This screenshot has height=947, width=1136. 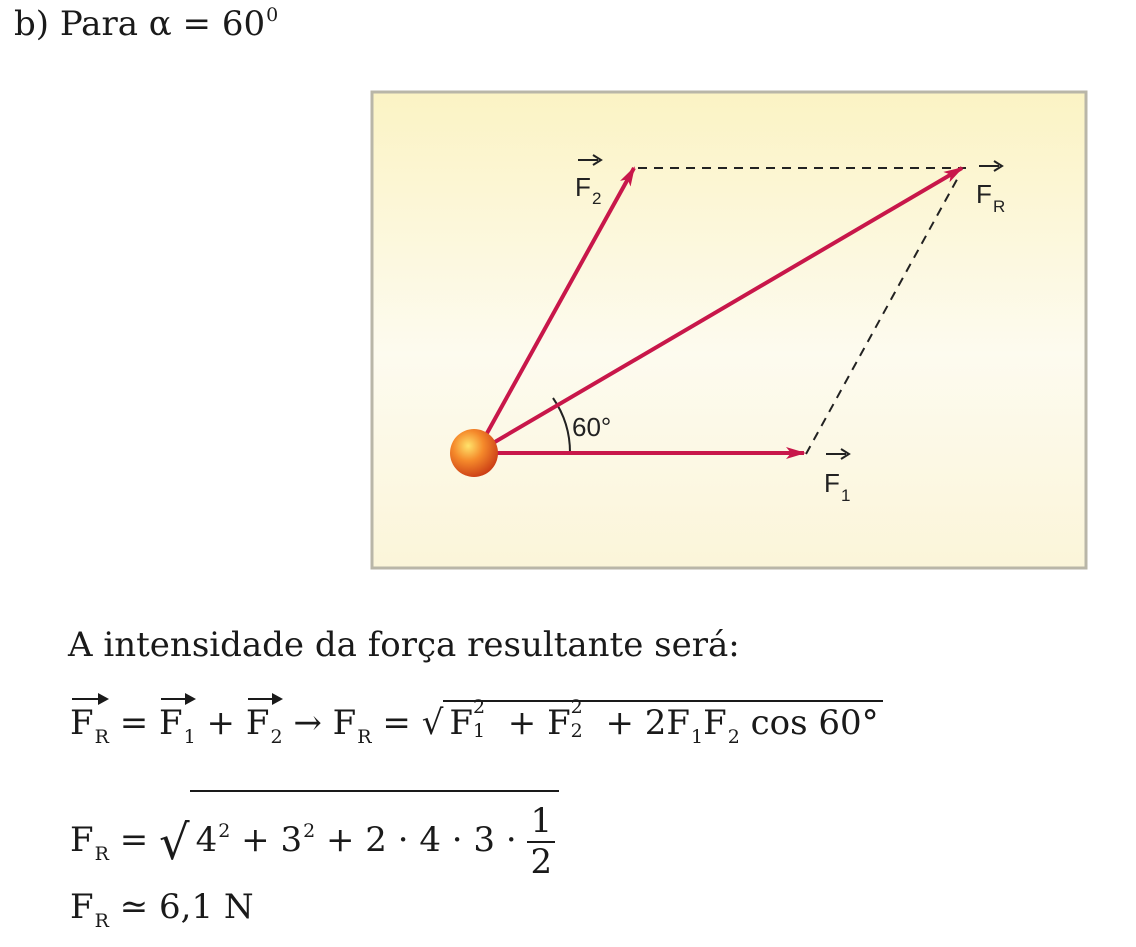 What do you see at coordinates (174, 843) in the screenshot?
I see `eq2-radical-sign: √` at bounding box center [174, 843].